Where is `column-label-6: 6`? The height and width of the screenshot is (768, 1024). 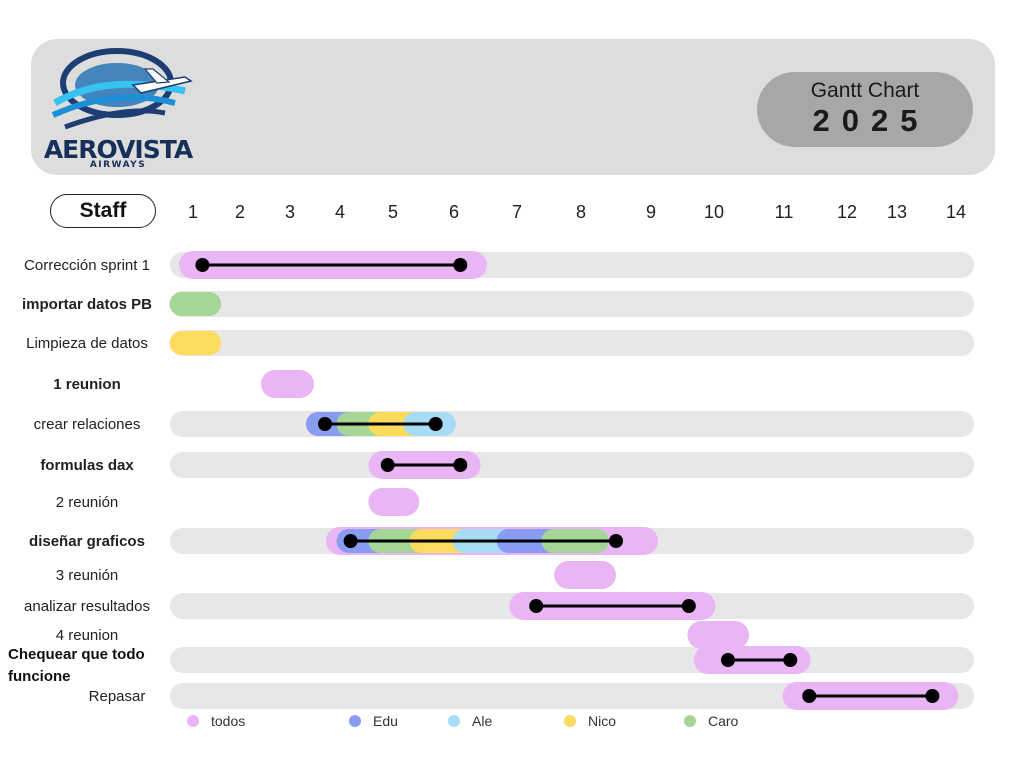 column-label-6: 6 is located at coordinates (454, 212).